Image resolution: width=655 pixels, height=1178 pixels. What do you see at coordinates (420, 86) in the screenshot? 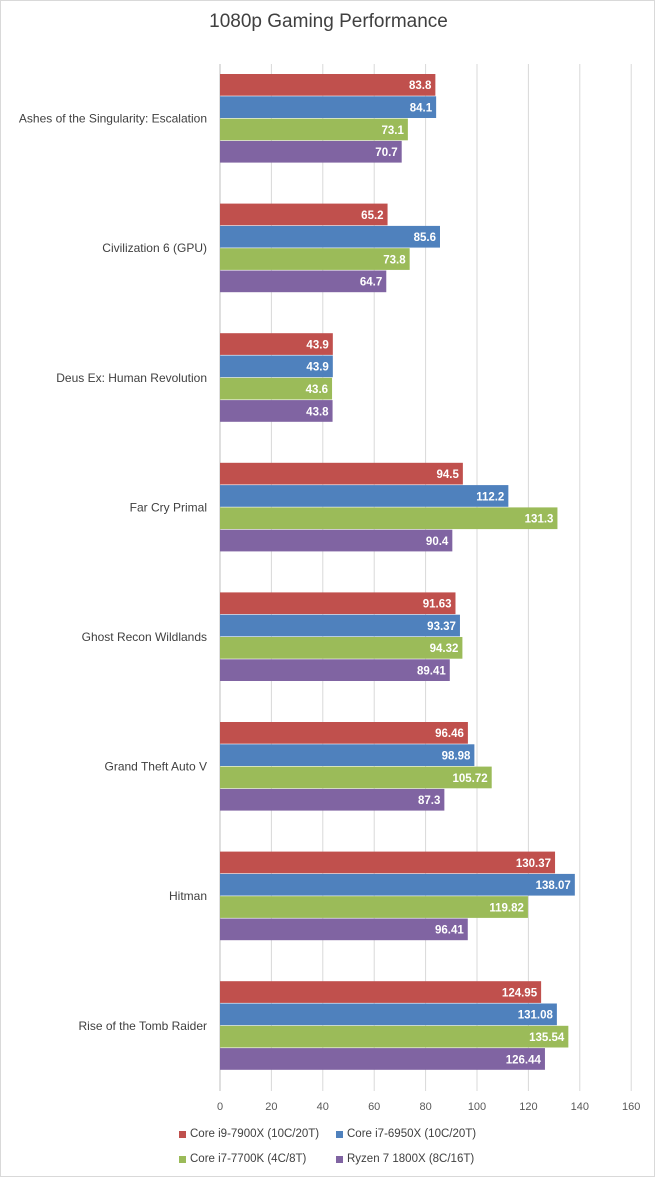
I see `data-label-s0-c0: 83.8` at bounding box center [420, 86].